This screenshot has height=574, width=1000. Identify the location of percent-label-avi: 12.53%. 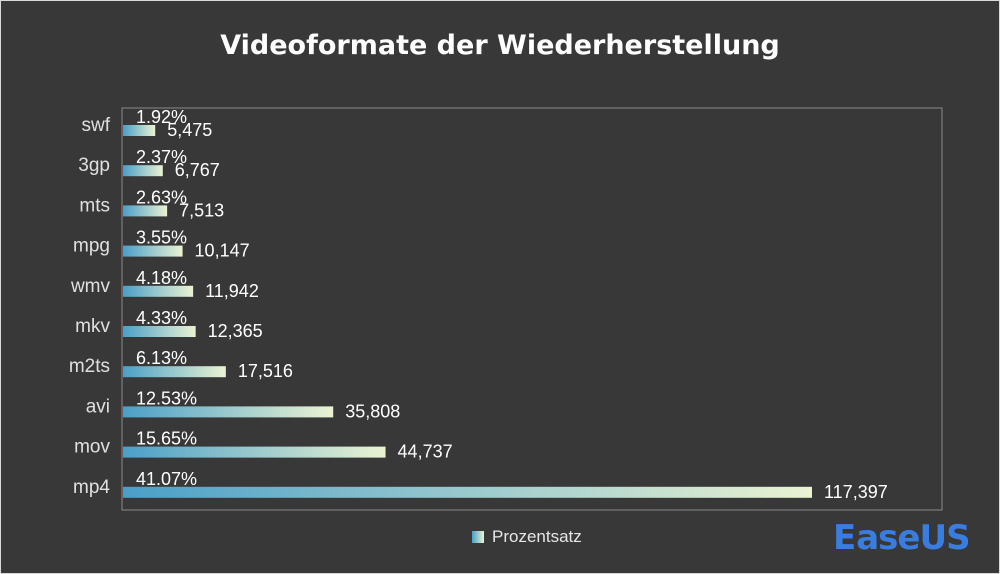
(166, 398).